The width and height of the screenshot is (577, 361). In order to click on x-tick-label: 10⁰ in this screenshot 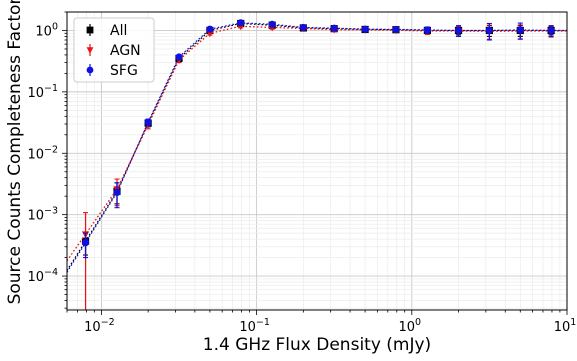, I will do `click(410, 326)`.